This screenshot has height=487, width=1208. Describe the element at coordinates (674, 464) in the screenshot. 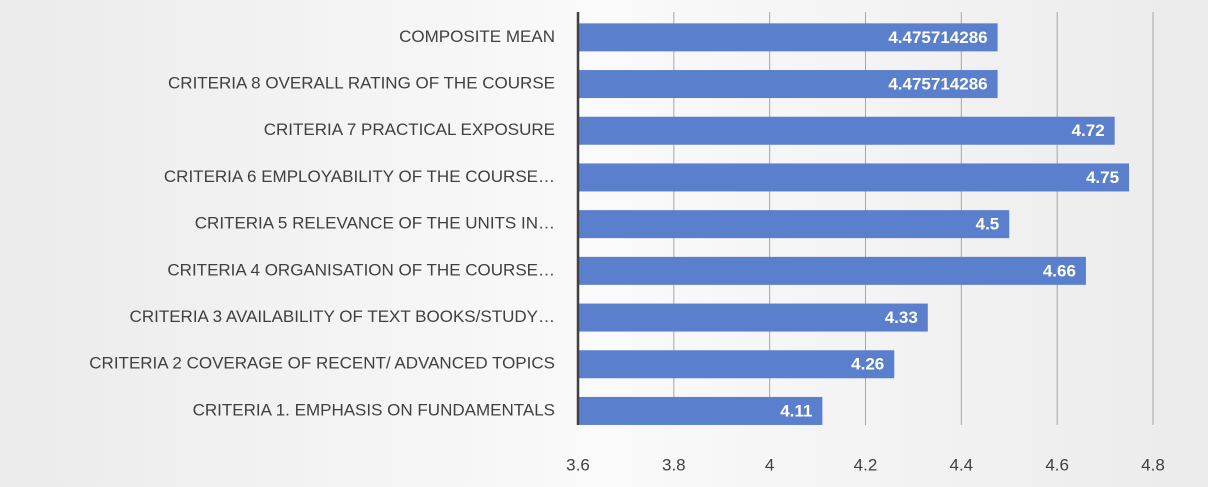

I see `x-tick-label: 3.8` at that location.